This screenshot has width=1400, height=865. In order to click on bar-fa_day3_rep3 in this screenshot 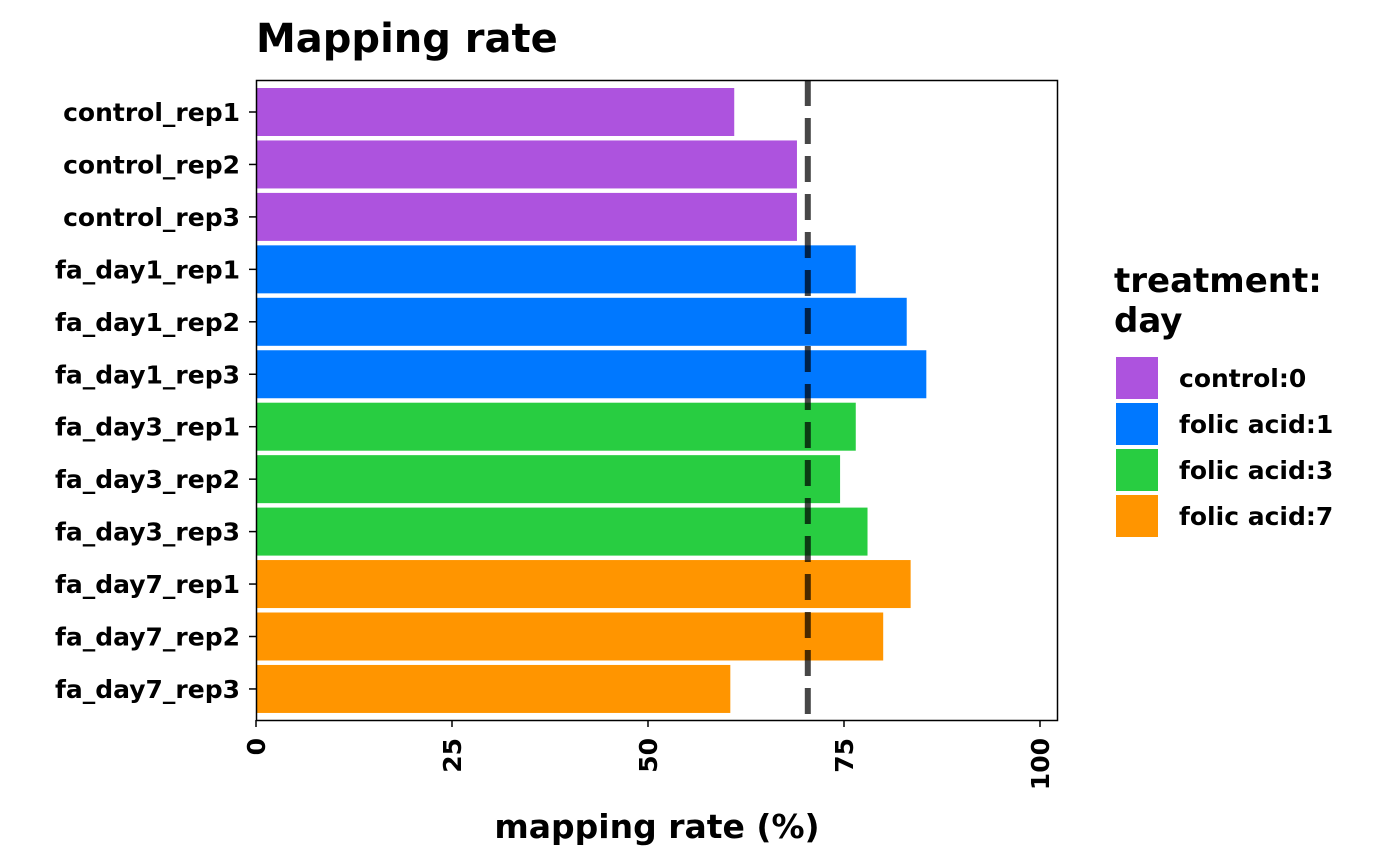, I will do `click(562, 531)`.